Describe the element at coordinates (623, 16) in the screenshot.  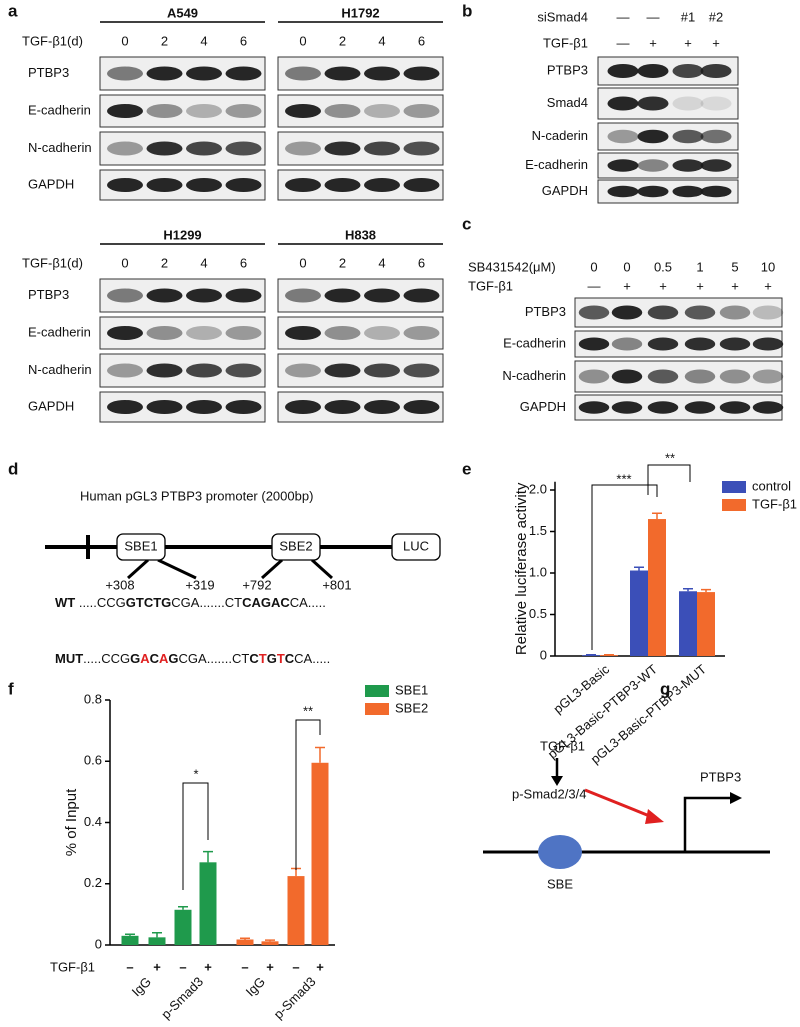
I see `lane-label: —` at that location.